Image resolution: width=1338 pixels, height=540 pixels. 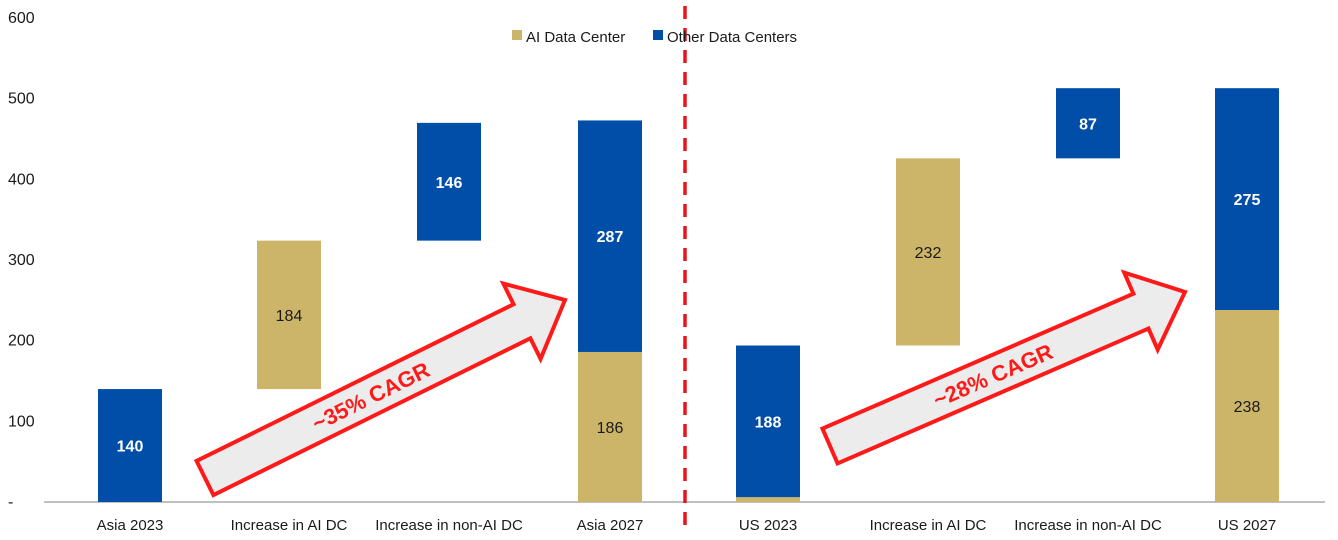 I want to click on data-label: 184, so click(x=289, y=316).